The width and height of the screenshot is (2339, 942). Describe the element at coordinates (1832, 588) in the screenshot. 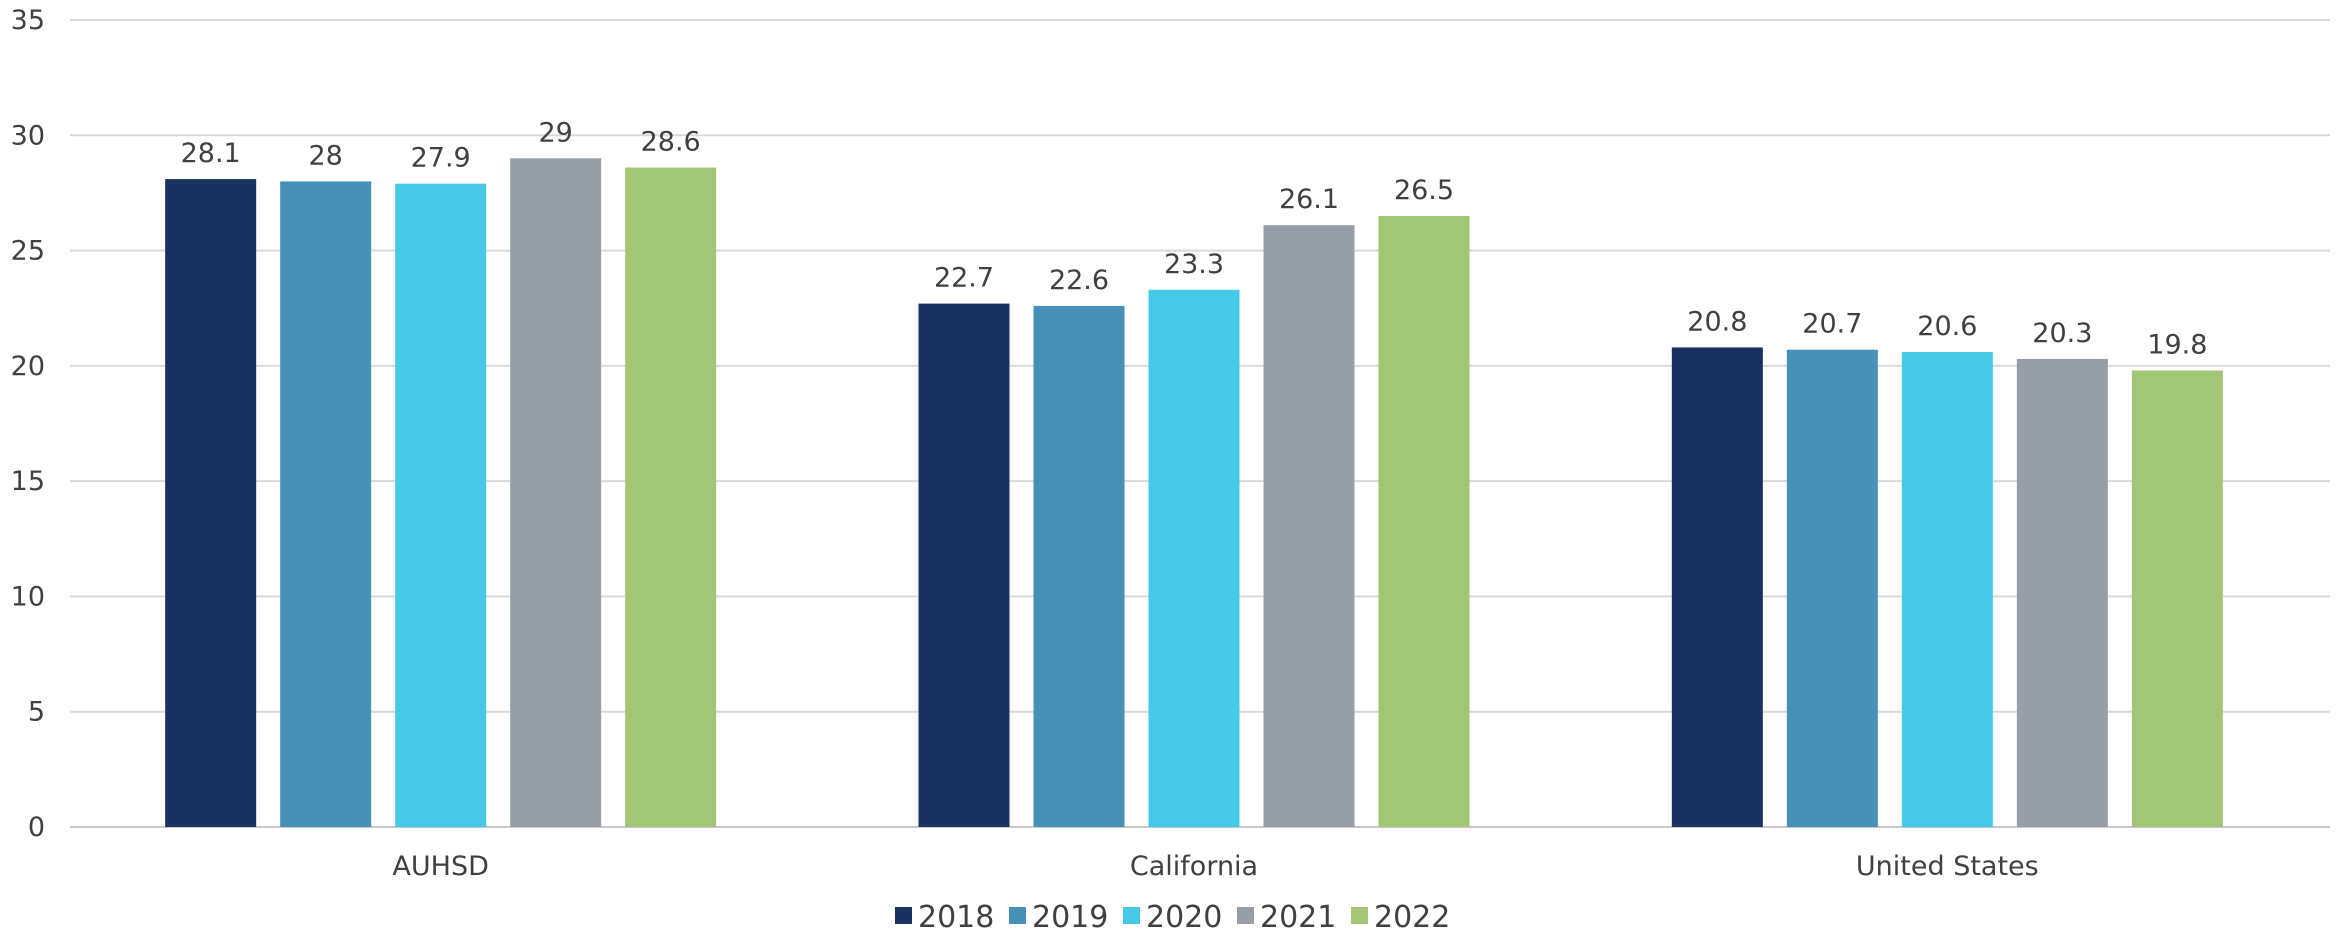

I see `bar-2019-united-states` at that location.